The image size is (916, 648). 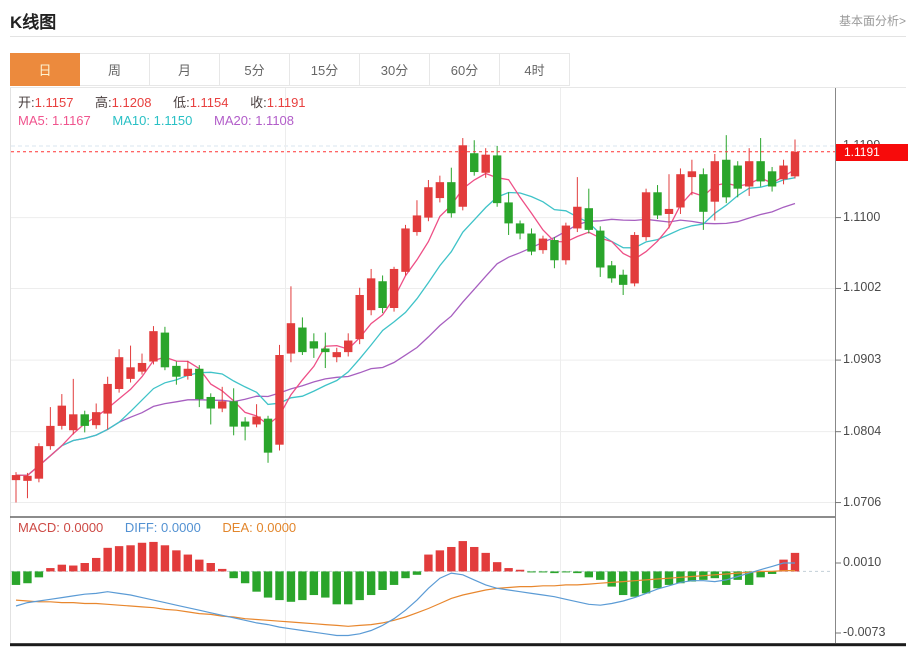 What do you see at coordinates (131, 102) in the screenshot?
I see `high-value: 1.1208` at bounding box center [131, 102].